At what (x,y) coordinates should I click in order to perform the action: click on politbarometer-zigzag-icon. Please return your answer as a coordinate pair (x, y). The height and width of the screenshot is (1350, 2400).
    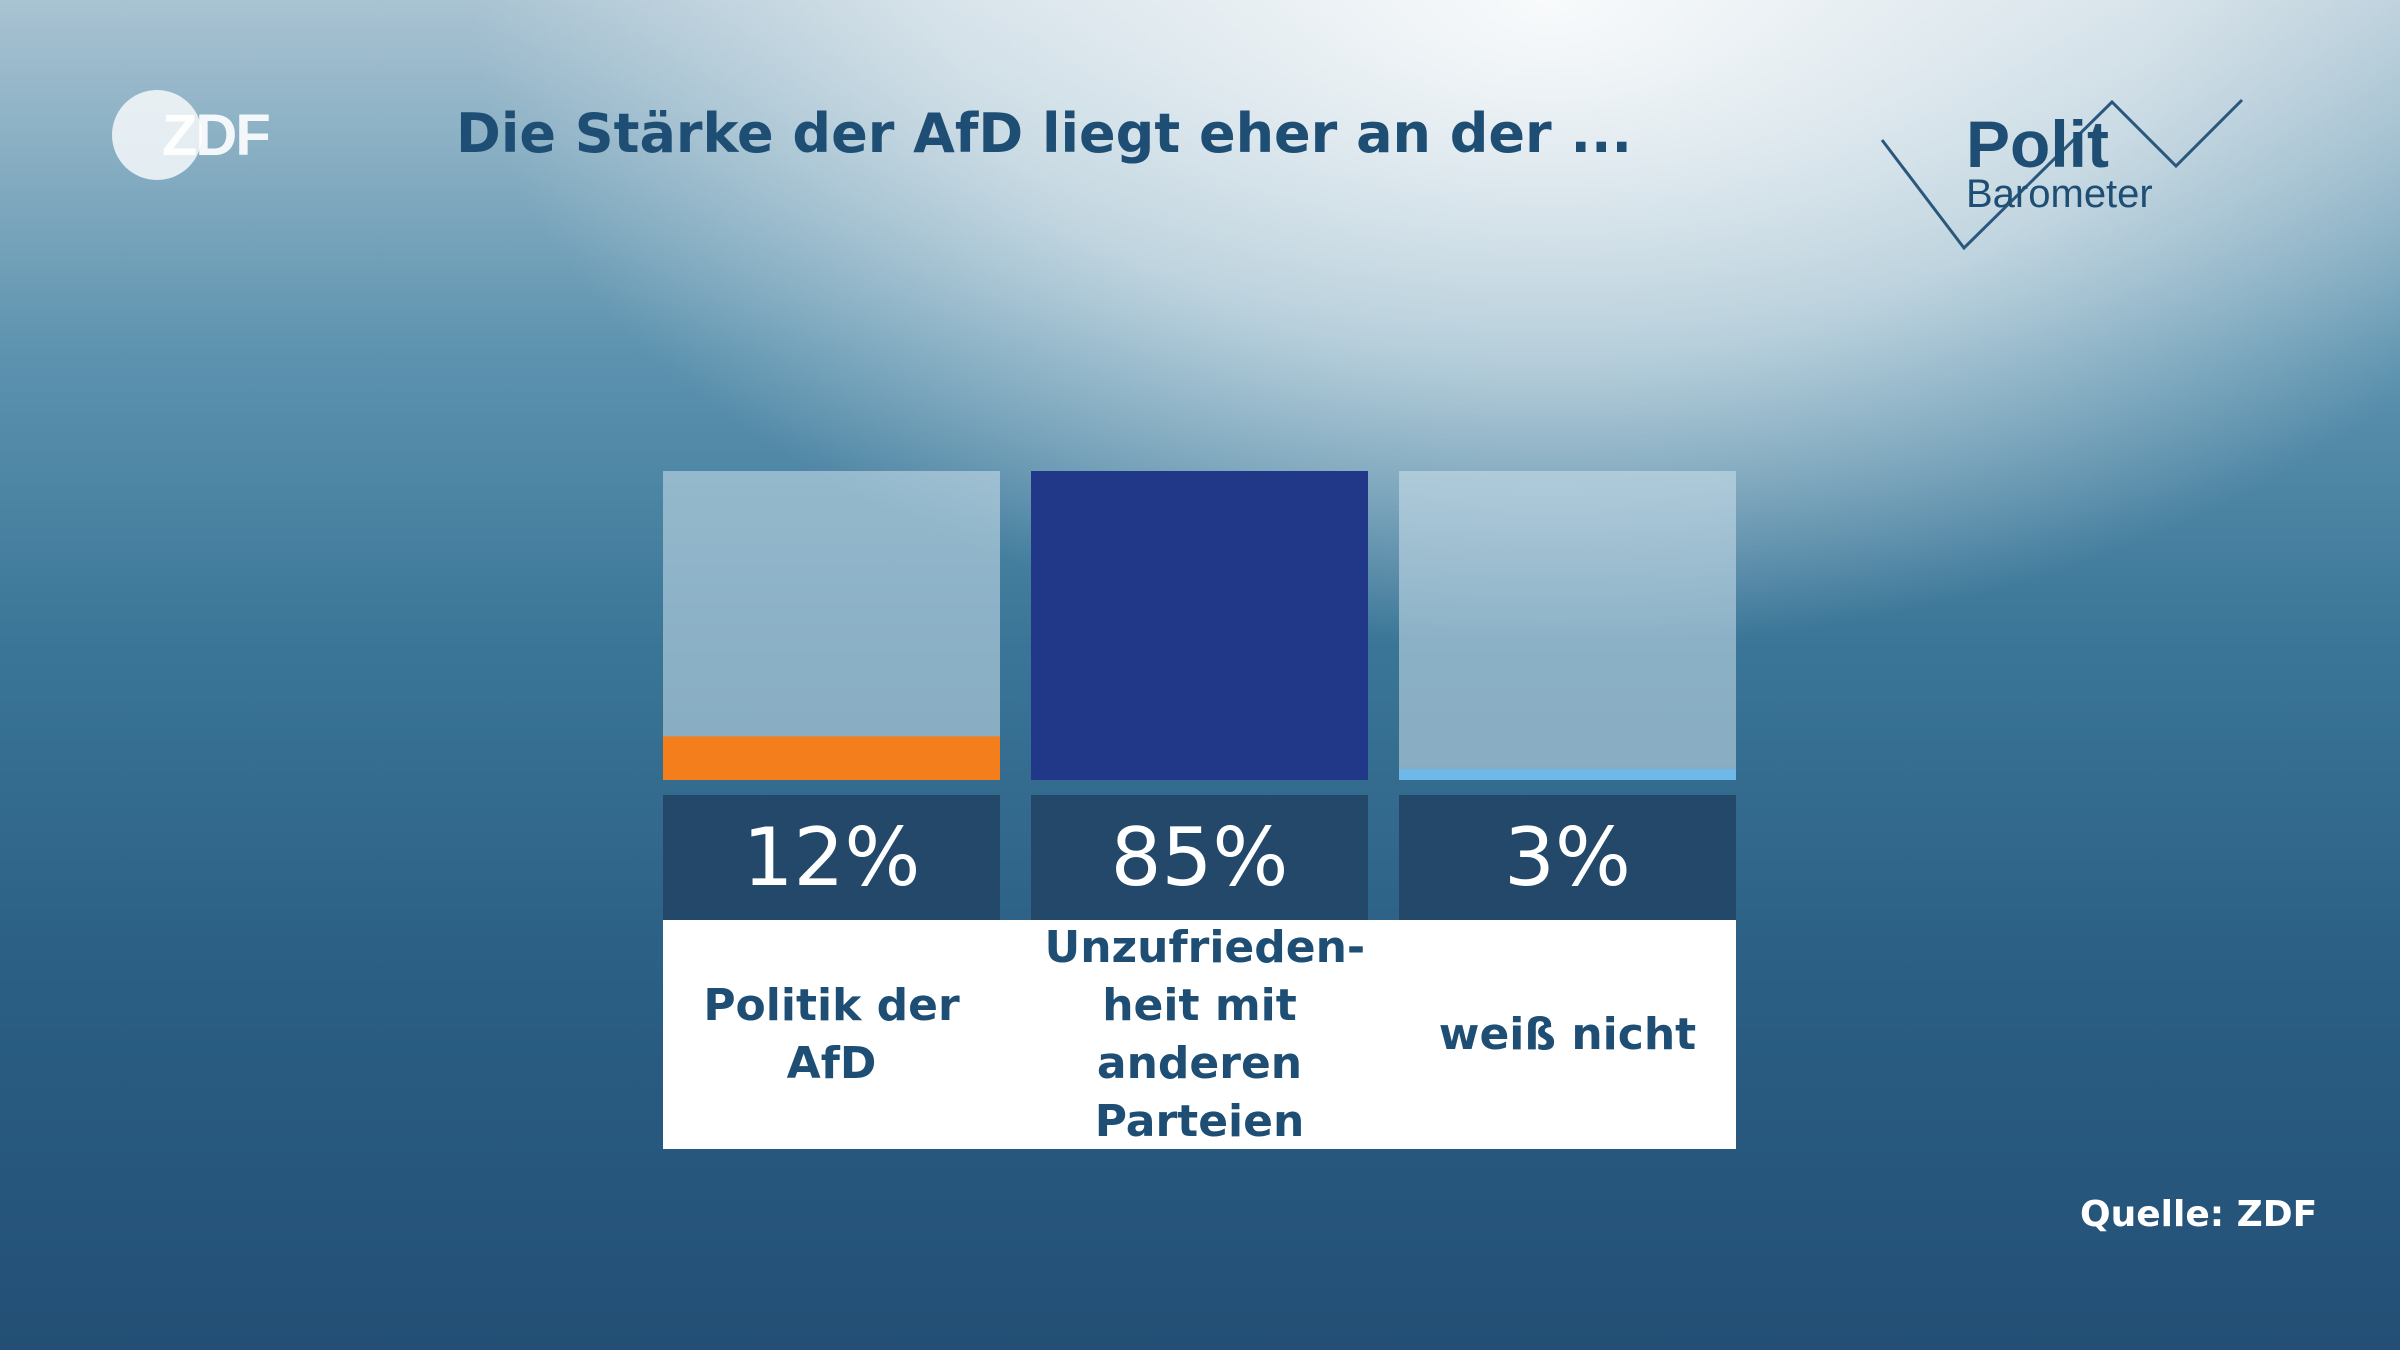
    Looking at the image, I should click on (2062, 174).